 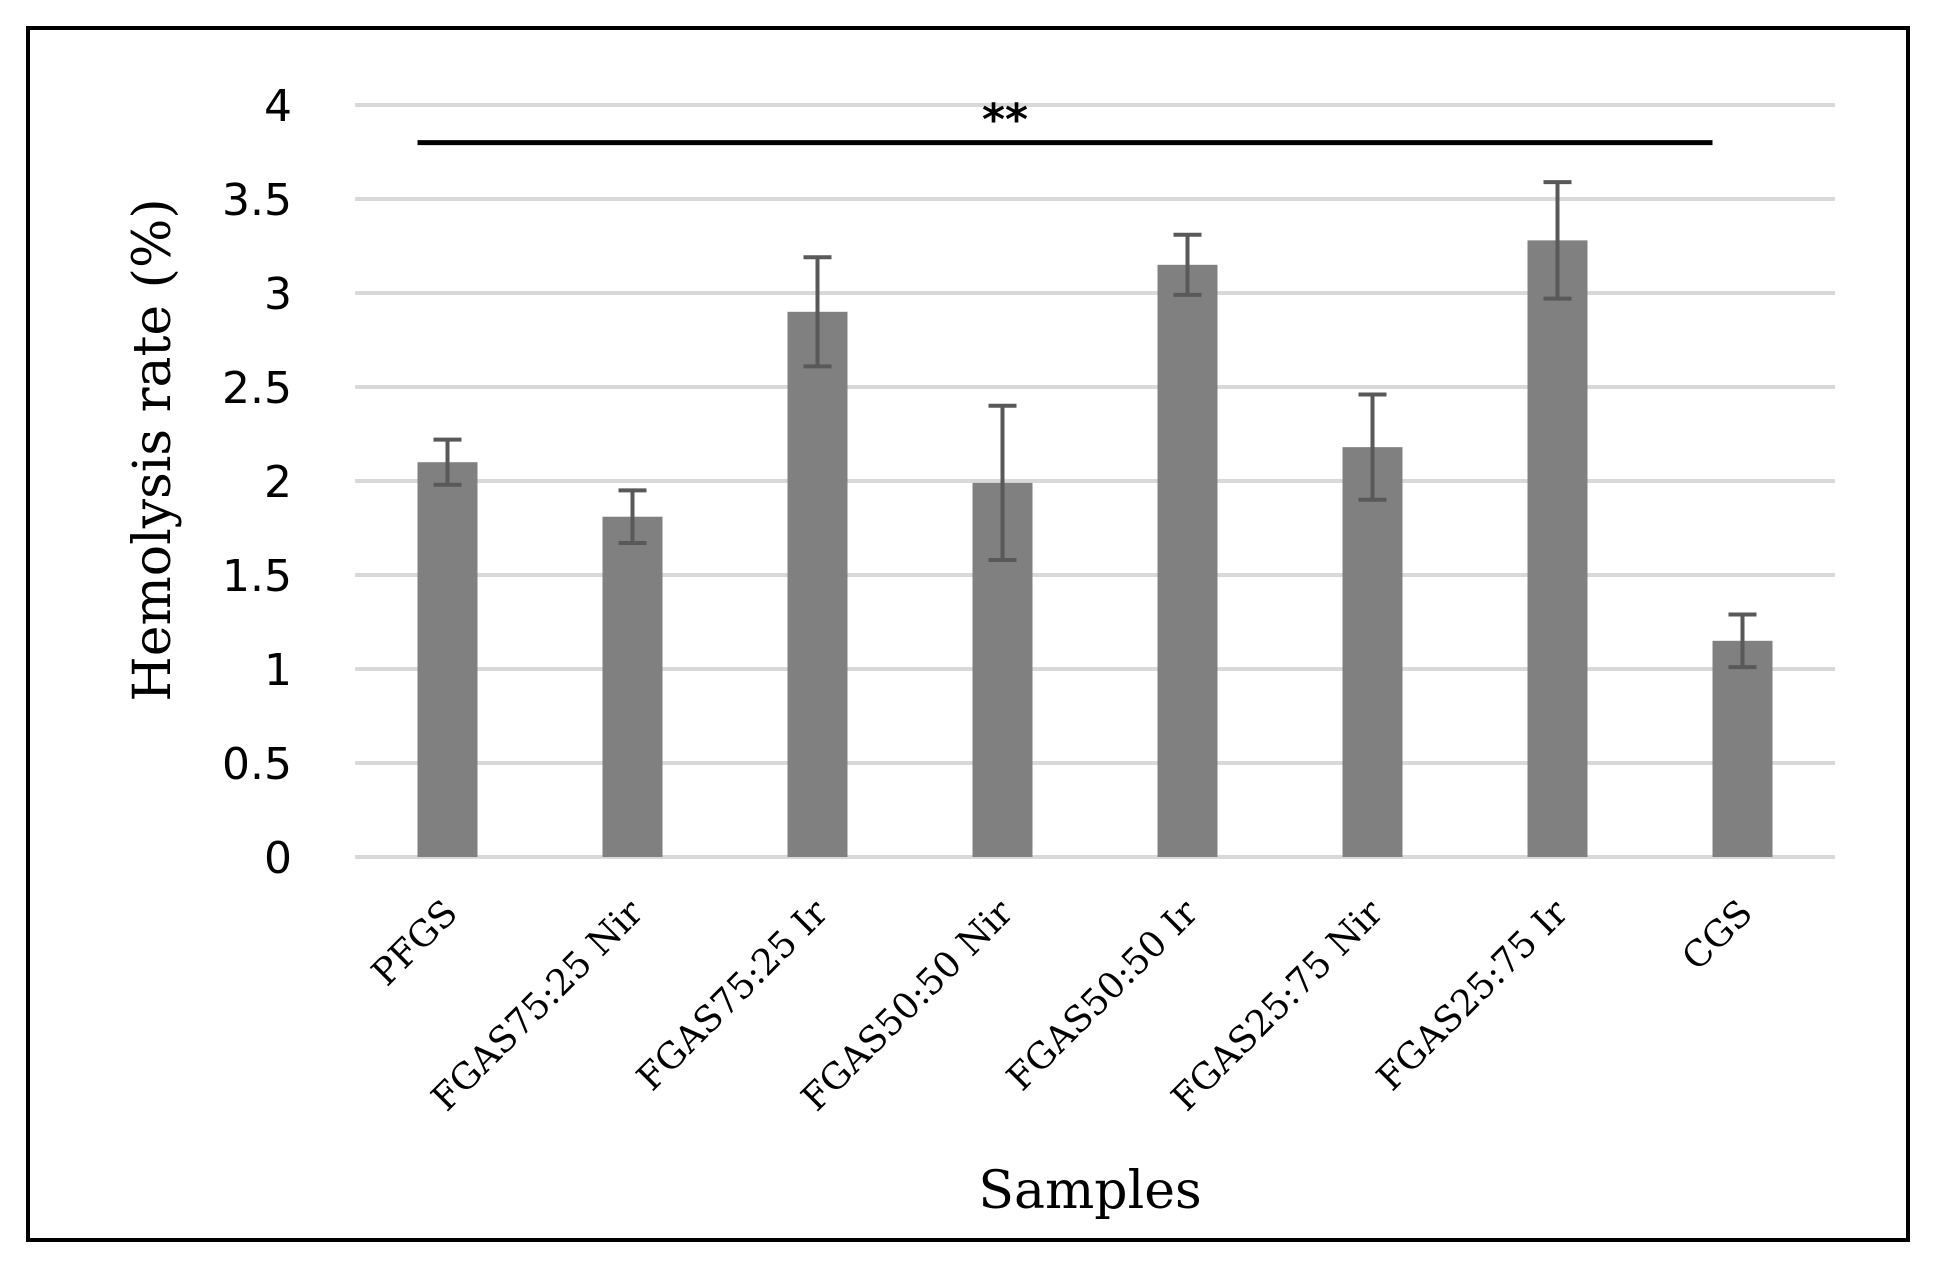 I want to click on significance-annotation: **, so click(x=1065, y=120).